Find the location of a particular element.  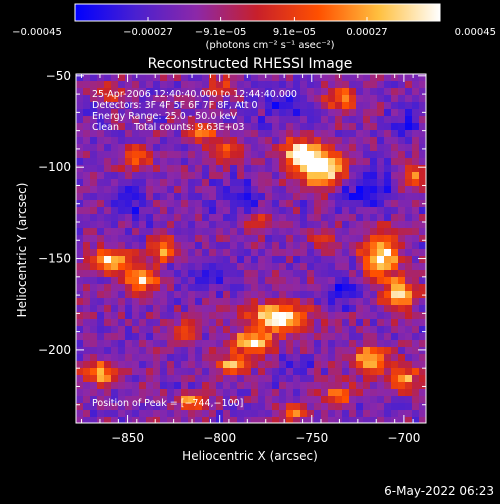

annotation-total-counts: Clean Total counts: 9.63E+03 is located at coordinates (168, 127).